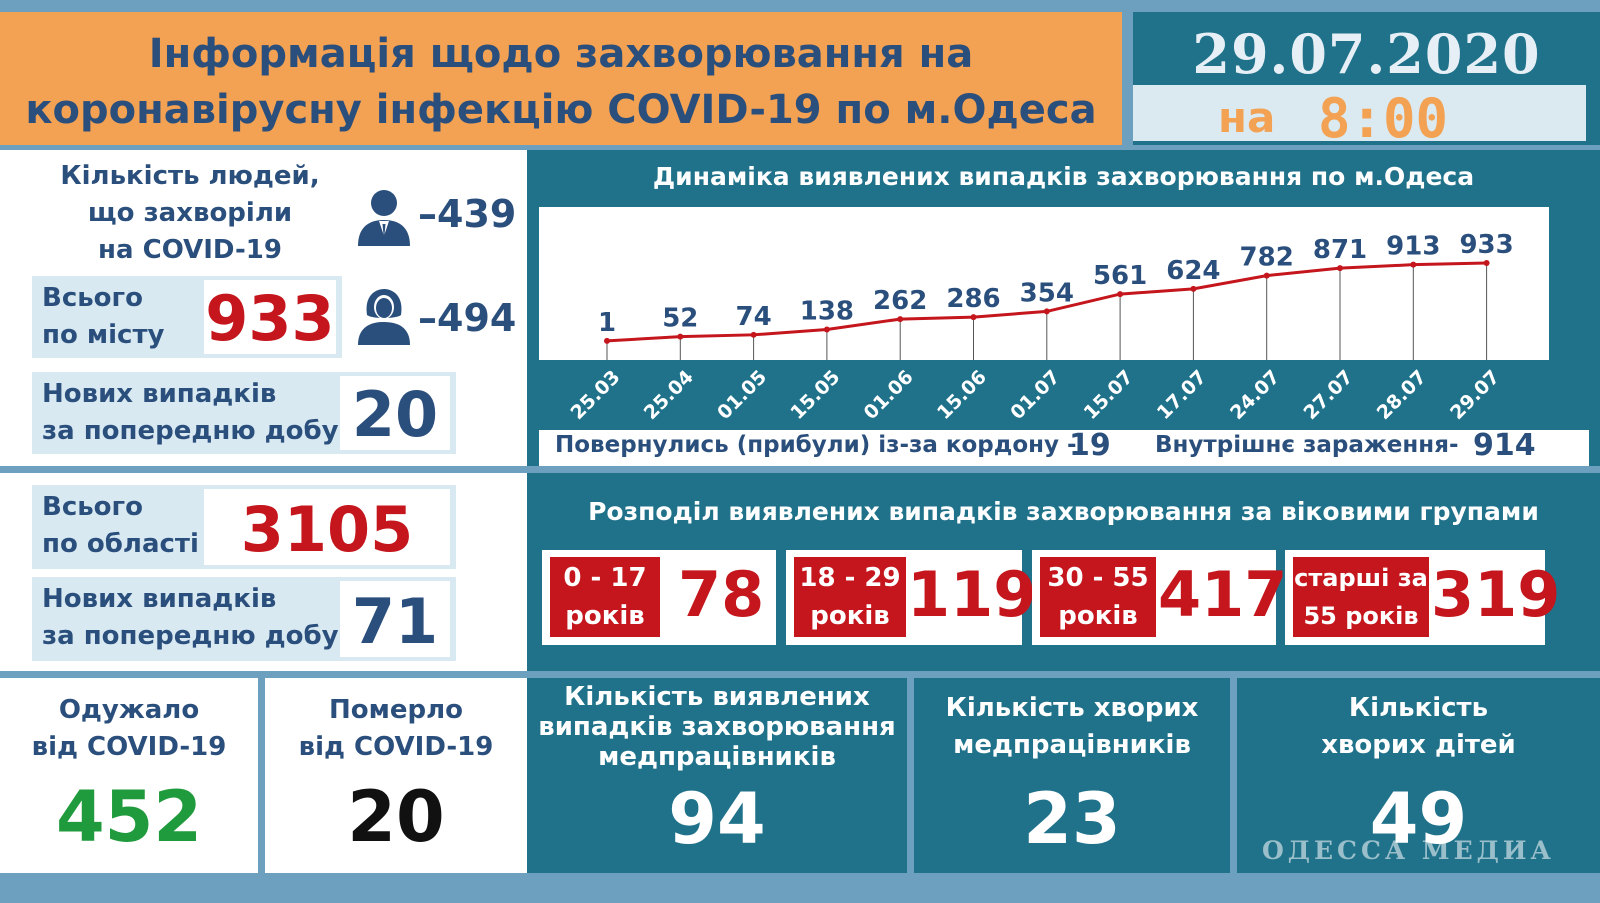 The width and height of the screenshot is (1600, 903). What do you see at coordinates (1072, 775) in the screenshot?
I see `medics-sick-panel: Кількість хворих медпрацівників 23` at bounding box center [1072, 775].